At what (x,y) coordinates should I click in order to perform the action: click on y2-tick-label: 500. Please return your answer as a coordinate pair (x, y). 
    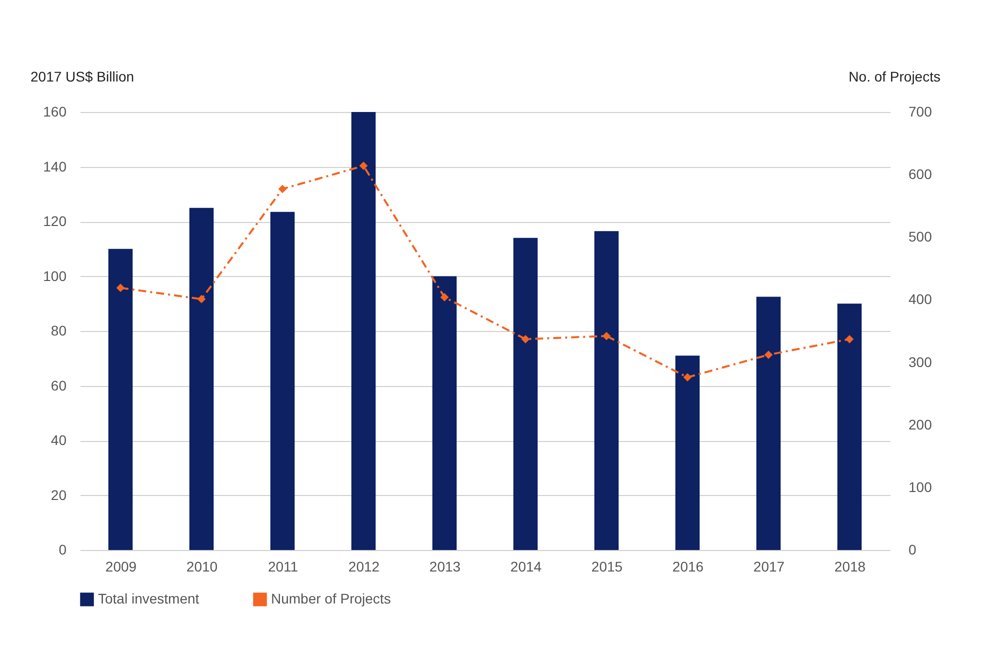
    Looking at the image, I should click on (920, 236).